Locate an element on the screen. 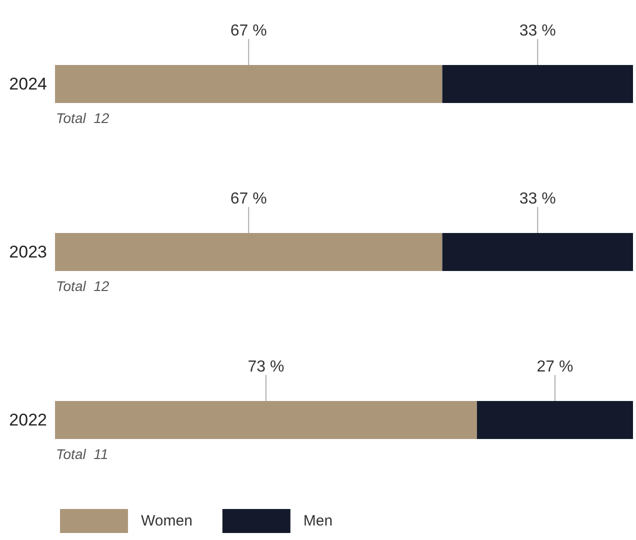 This screenshot has height=540, width=636. total-label: Total 11 is located at coordinates (82, 454).